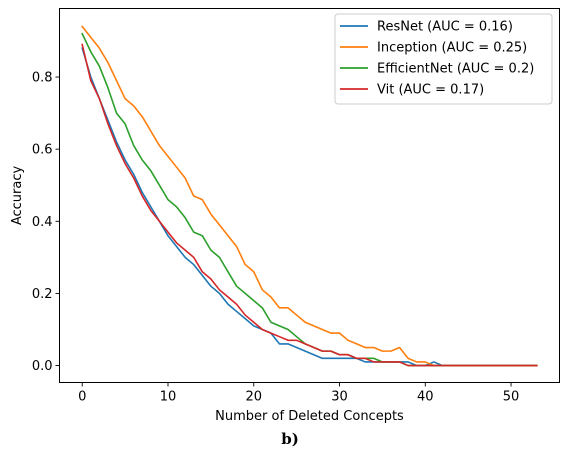  What do you see at coordinates (511, 397) in the screenshot?
I see `x-tick-label: 50` at bounding box center [511, 397].